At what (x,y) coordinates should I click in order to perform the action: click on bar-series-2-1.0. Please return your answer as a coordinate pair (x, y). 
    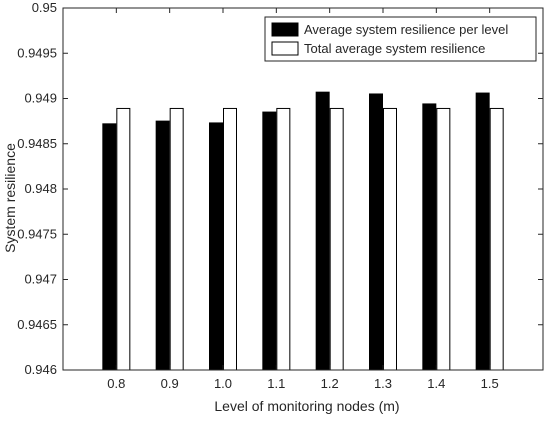
    Looking at the image, I should click on (230, 239).